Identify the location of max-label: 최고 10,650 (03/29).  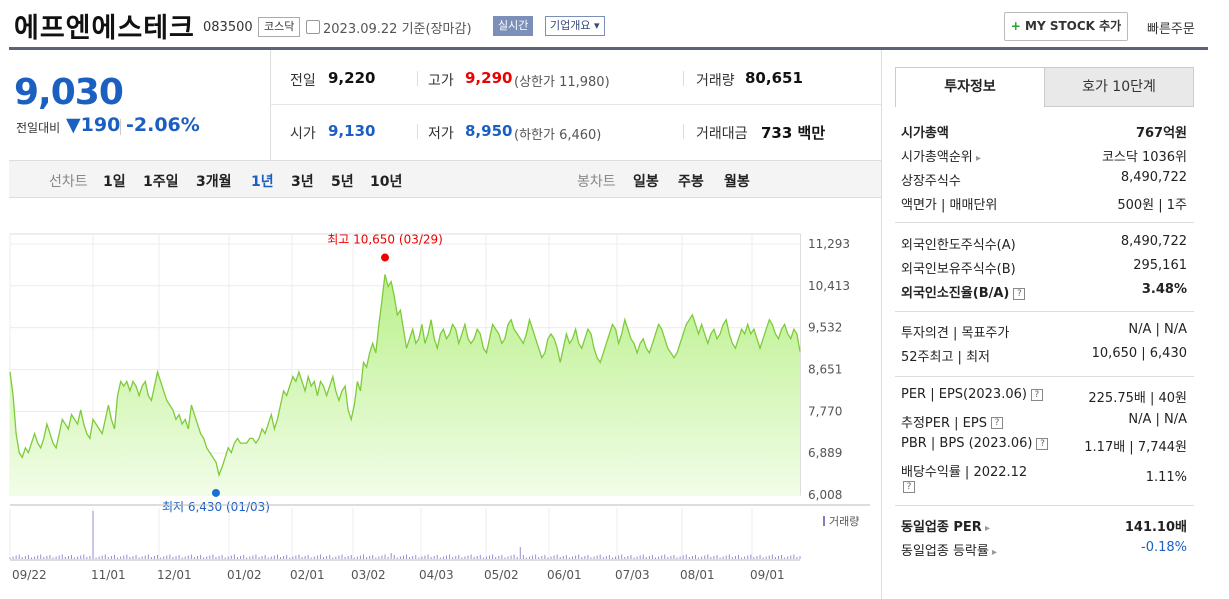
(385, 240).